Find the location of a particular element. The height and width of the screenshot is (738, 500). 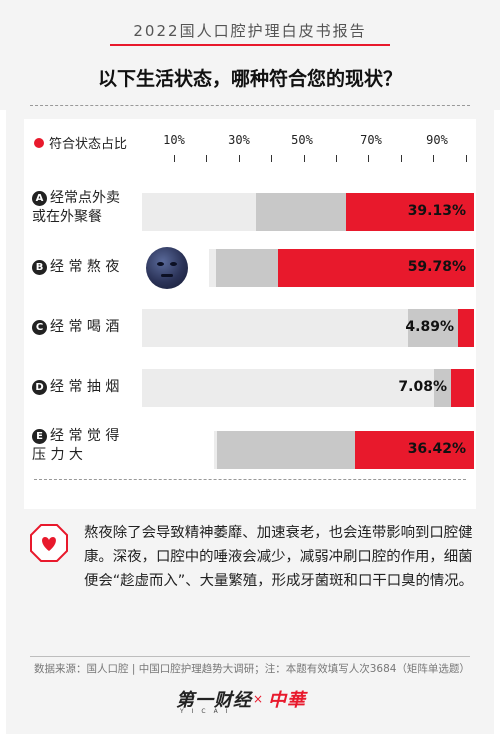

legend-label: 符合状态占比 is located at coordinates (88, 144).